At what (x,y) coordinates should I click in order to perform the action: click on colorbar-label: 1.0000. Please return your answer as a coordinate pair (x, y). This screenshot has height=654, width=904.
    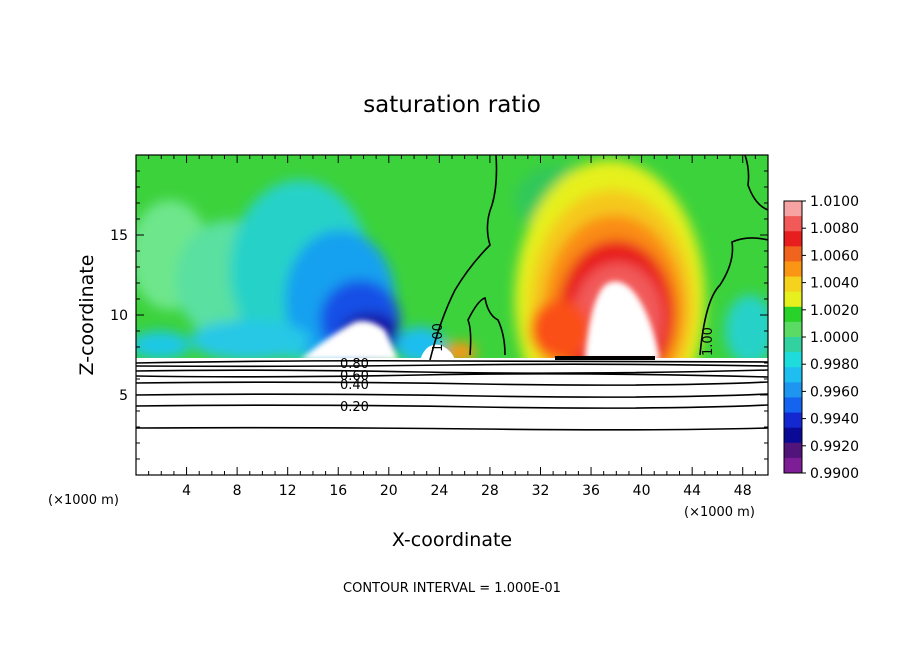
    Looking at the image, I should click on (834, 338).